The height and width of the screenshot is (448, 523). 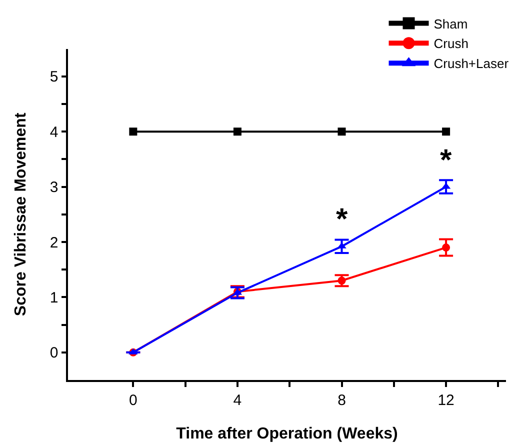 I want to click on legend-label: Crush+Laser, so click(x=472, y=64).